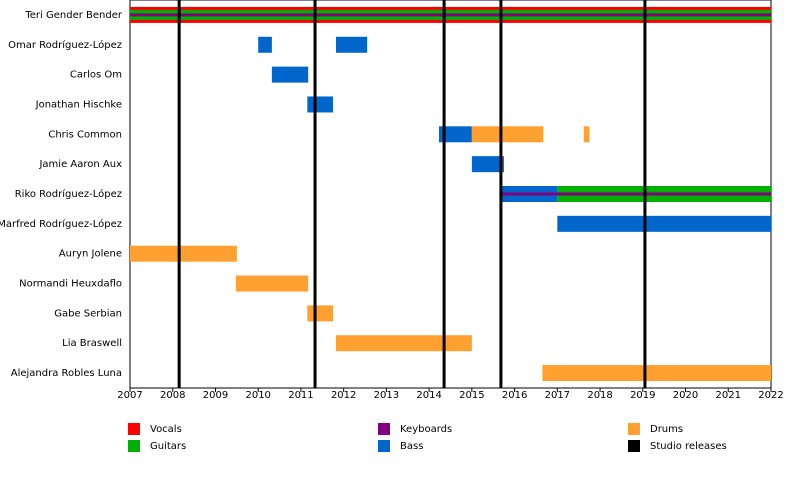  Describe the element at coordinates (172, 395) in the screenshot. I see `x-tick-label: 2008` at that location.